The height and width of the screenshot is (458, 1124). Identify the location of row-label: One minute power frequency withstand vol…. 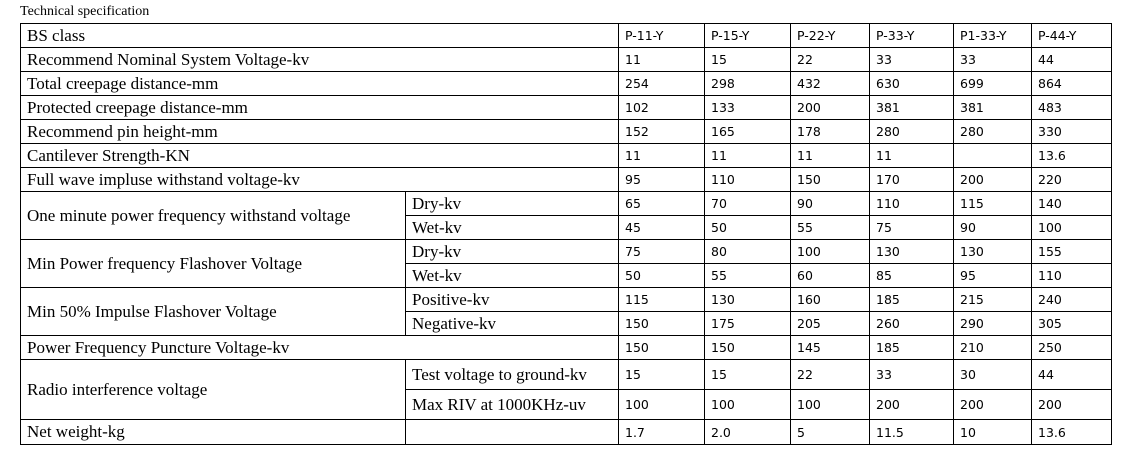
(213, 215).